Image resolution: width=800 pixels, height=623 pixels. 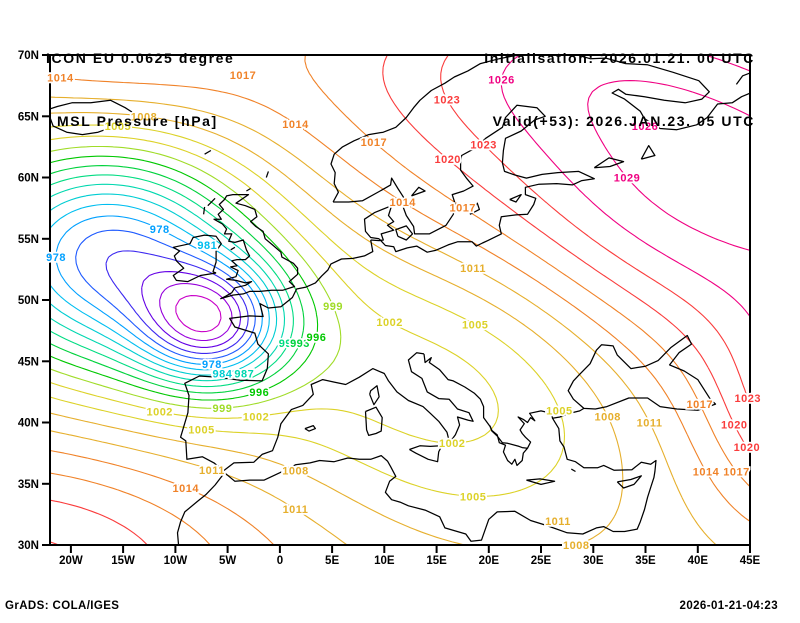 What do you see at coordinates (244, 375) in the screenshot?
I see `contour-label: 987` at bounding box center [244, 375].